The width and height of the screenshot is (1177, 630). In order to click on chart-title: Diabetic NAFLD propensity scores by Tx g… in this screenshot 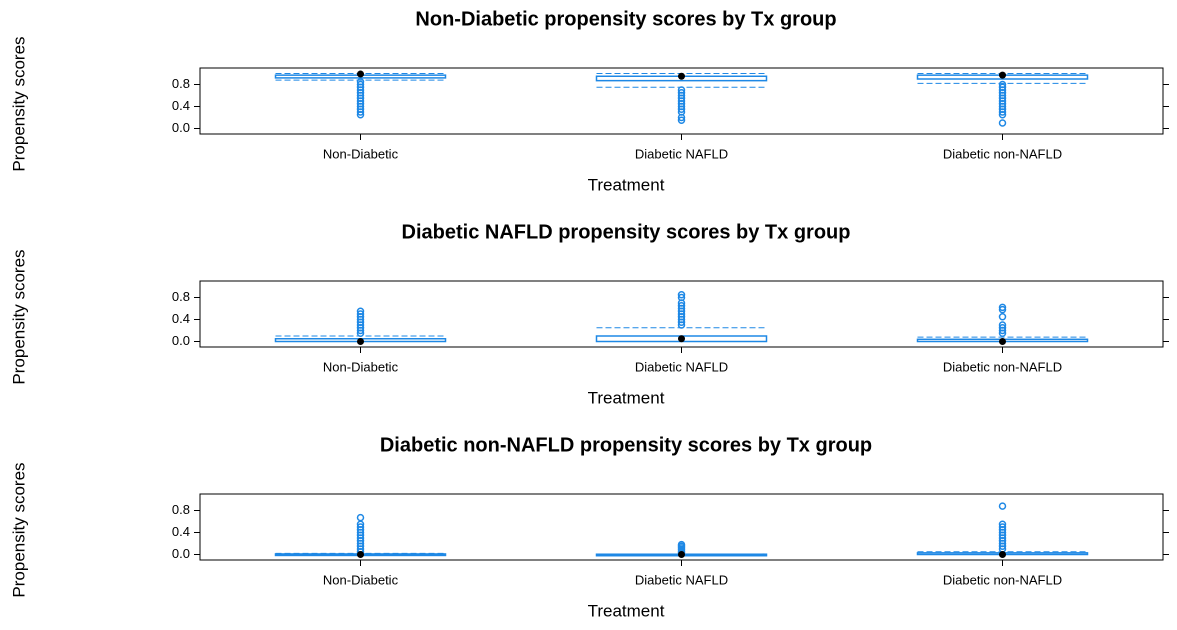, I will do `click(626, 232)`.